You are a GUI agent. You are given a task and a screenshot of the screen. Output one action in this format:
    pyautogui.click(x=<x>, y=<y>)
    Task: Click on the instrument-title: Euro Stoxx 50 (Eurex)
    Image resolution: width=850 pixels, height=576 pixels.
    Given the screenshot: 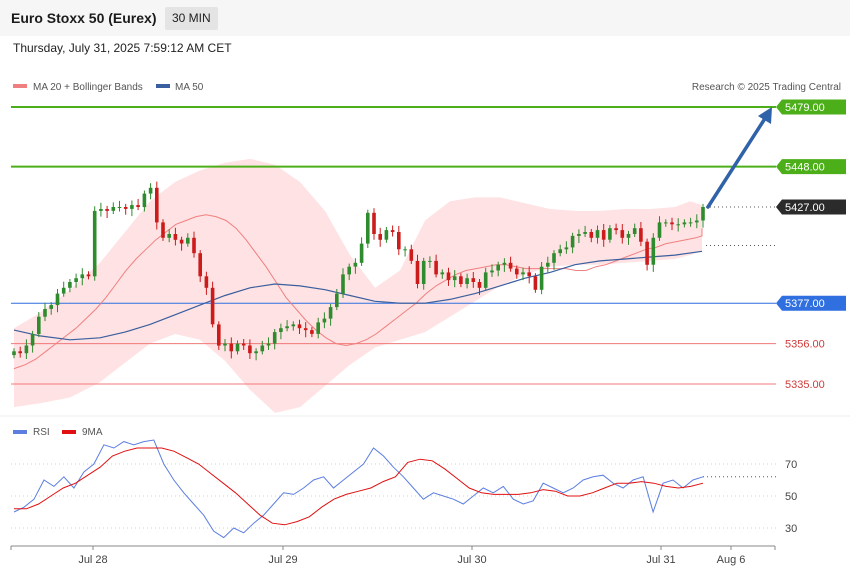 What is the action you would take?
    pyautogui.click(x=84, y=18)
    